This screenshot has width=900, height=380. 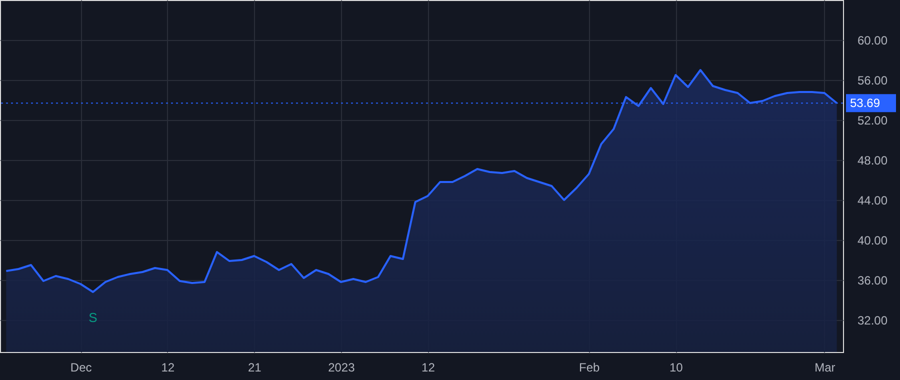 What do you see at coordinates (873, 241) in the screenshot?
I see `y-tick-label: 40.00` at bounding box center [873, 241].